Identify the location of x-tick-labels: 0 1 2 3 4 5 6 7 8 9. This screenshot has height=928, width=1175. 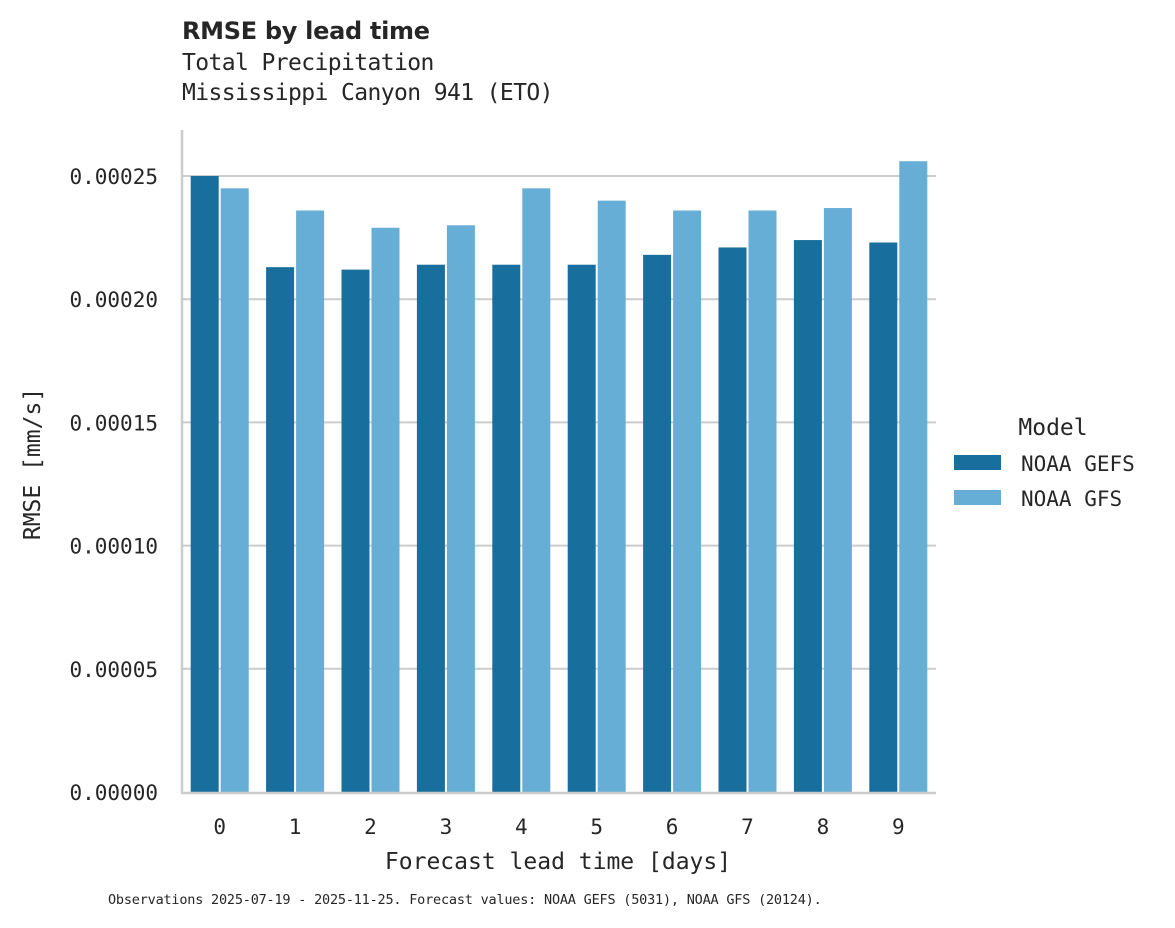
(558, 827).